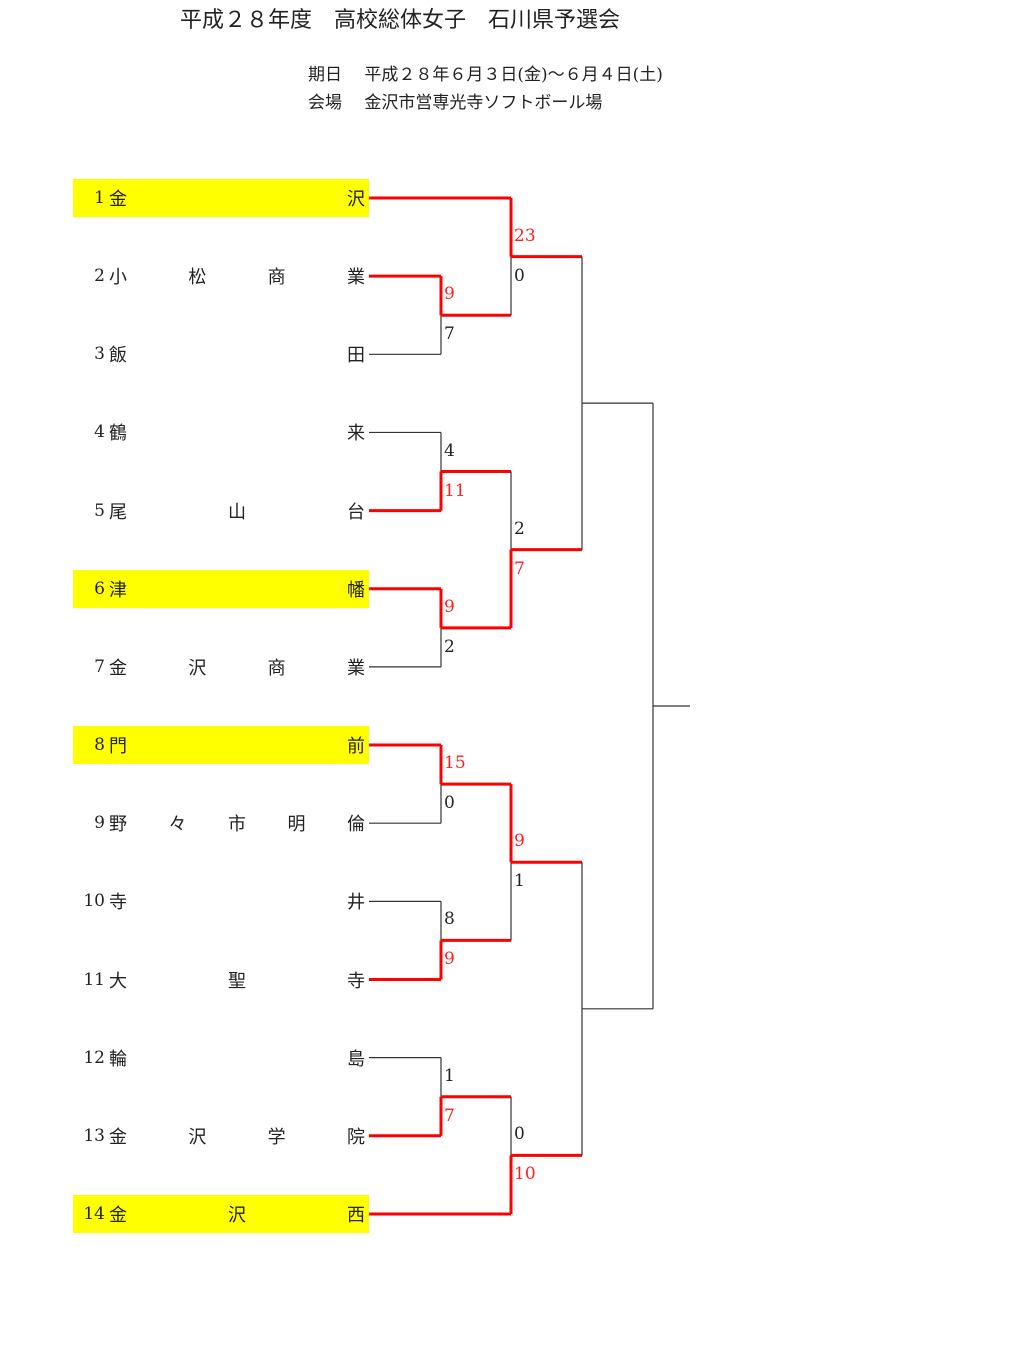 This screenshot has height=1350, width=1024. Describe the element at coordinates (99, 823) in the screenshot. I see `team-seed-number: 9` at that location.